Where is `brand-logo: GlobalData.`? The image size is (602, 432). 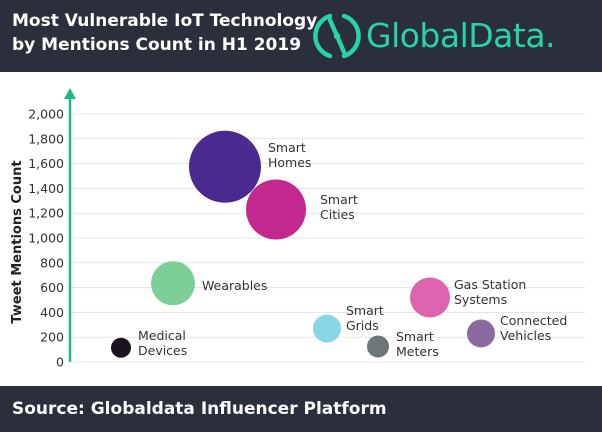 brand-logo: GlobalData. is located at coordinates (452, 36).